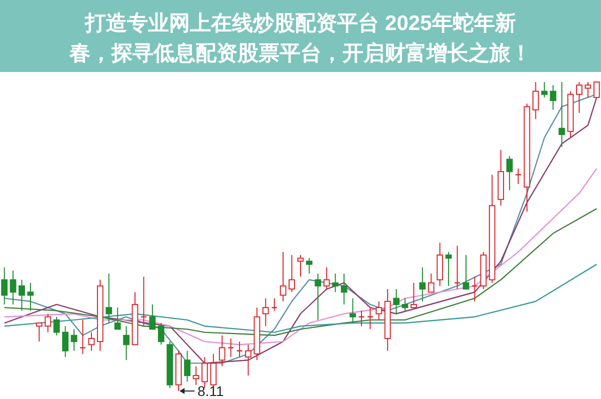  What do you see at coordinates (300, 38) in the screenshot?
I see `chart-title: 打造专业网上在线炒股配资平台 2025年蛇年新春，探寻低息配资股票平台，开启财富增长之旅！` at bounding box center [300, 38].